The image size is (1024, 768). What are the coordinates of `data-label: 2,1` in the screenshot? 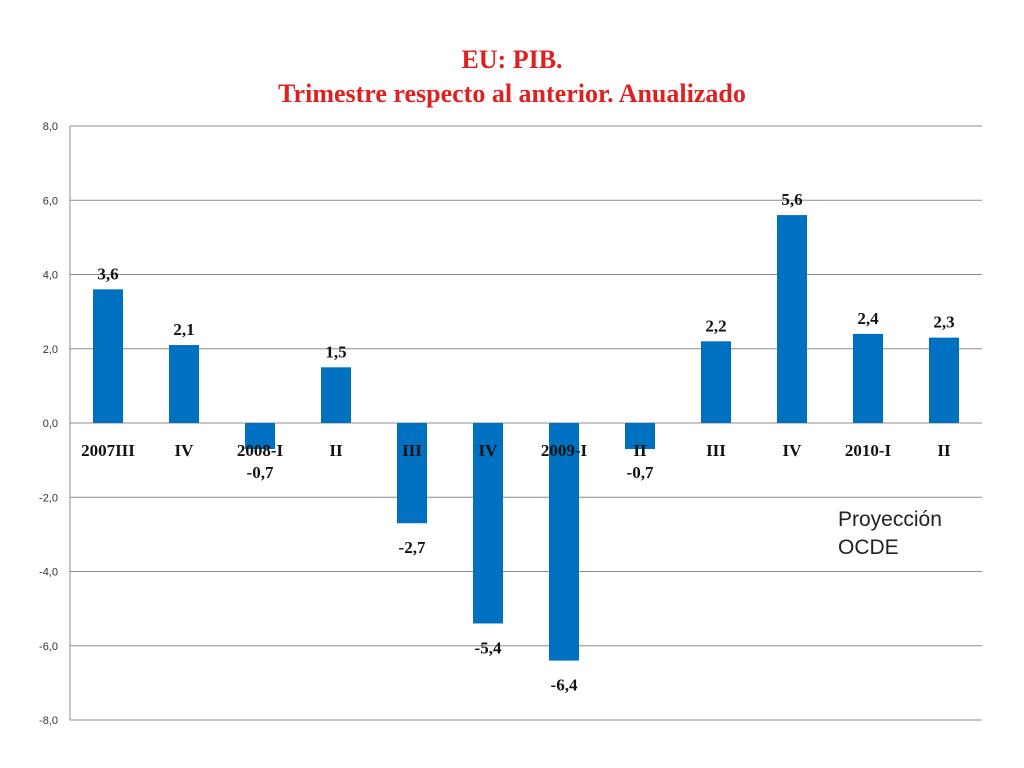 It's located at (183, 329).